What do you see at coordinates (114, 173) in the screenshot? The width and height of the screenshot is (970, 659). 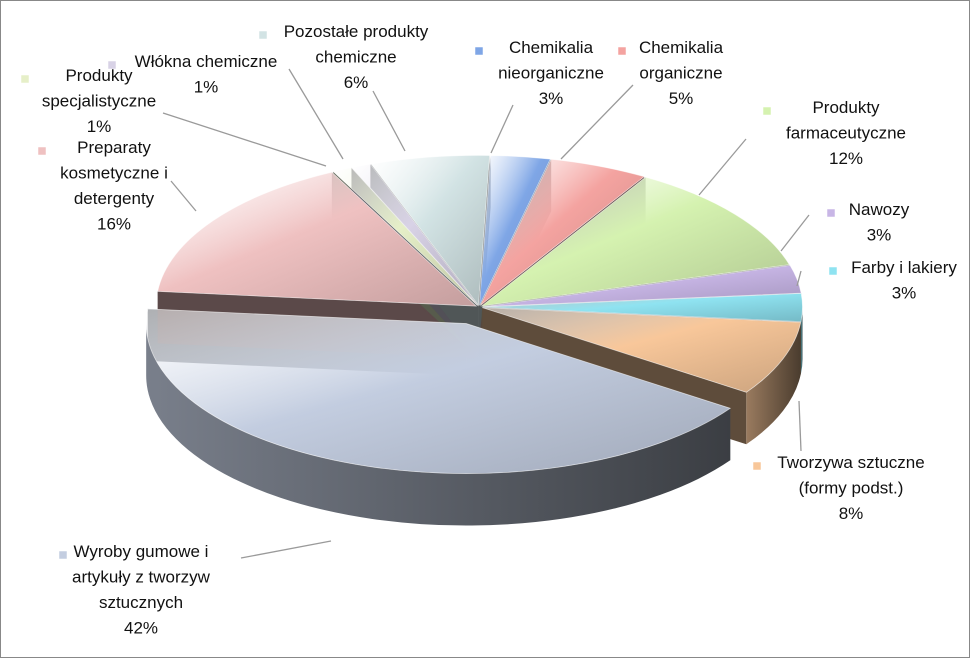 I see `label-slice-7-name-line: kosmetyczne i` at bounding box center [114, 173].